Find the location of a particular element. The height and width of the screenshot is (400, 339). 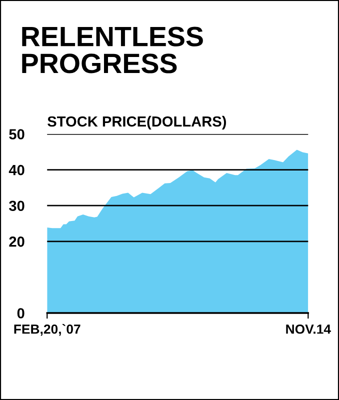

chart-title: RELENTLESS PROGRESS is located at coordinates (112, 50).